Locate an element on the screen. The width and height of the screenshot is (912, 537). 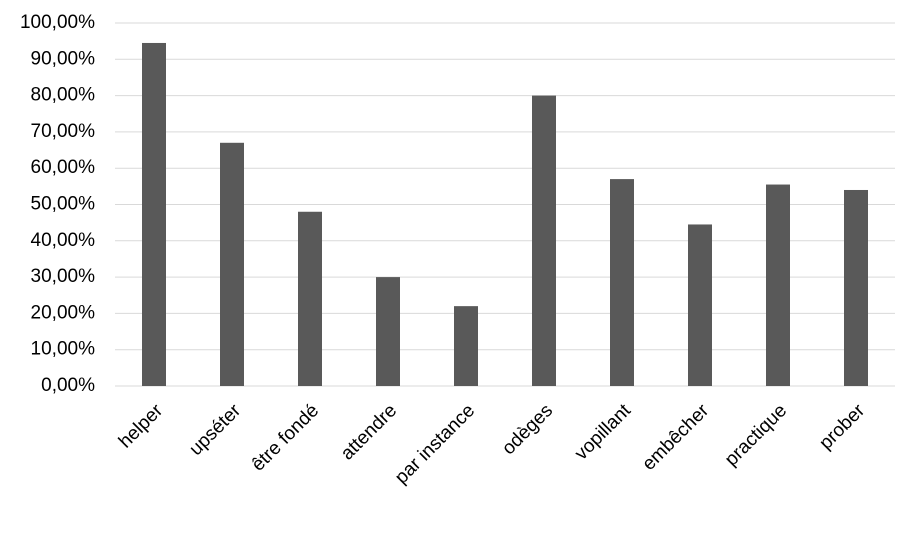
x-tick-label: par instance is located at coordinates (435, 444).